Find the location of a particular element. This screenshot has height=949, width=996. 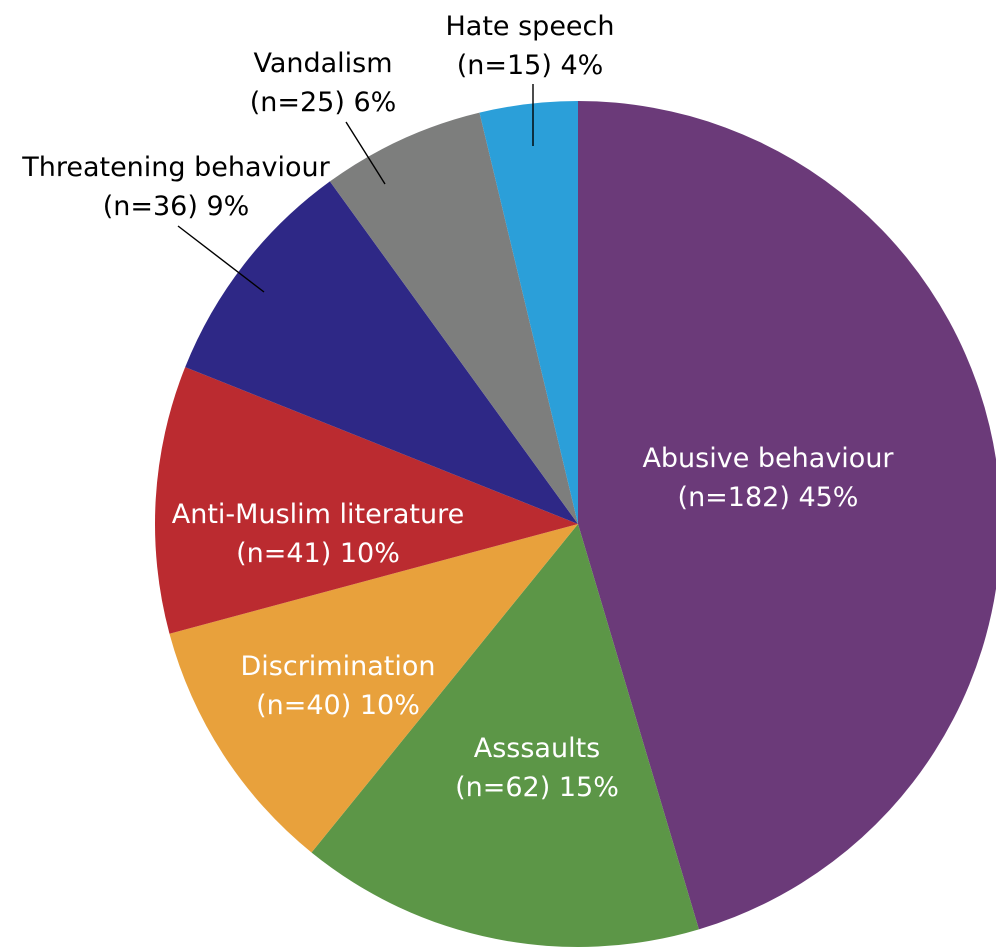

slice-anti-muslim-literature is located at coordinates (366, 500).